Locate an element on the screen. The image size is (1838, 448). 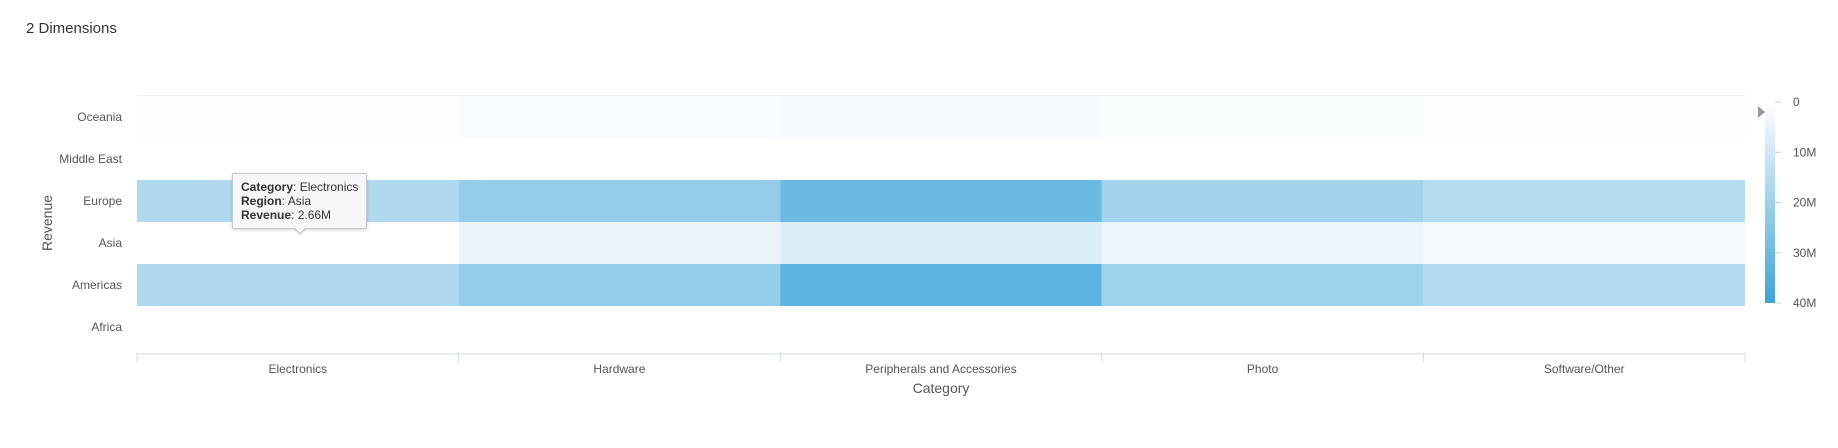
heat-cell-oceania-peripherals-and-accessories is located at coordinates (941, 117).